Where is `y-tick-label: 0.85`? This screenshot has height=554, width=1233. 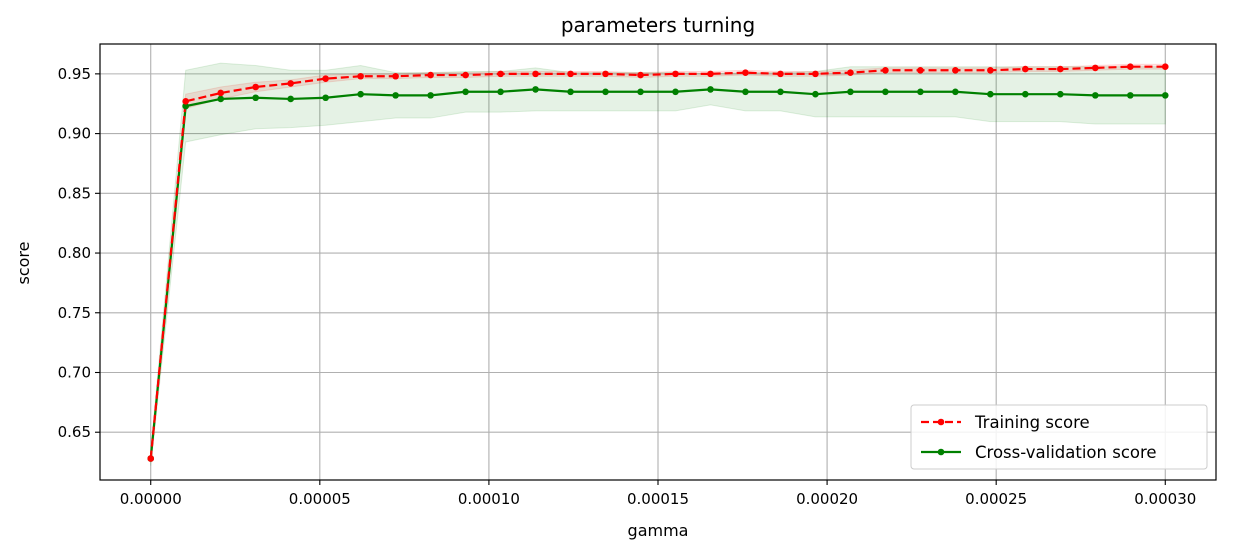
y-tick-label: 0.85 is located at coordinates (74, 193).